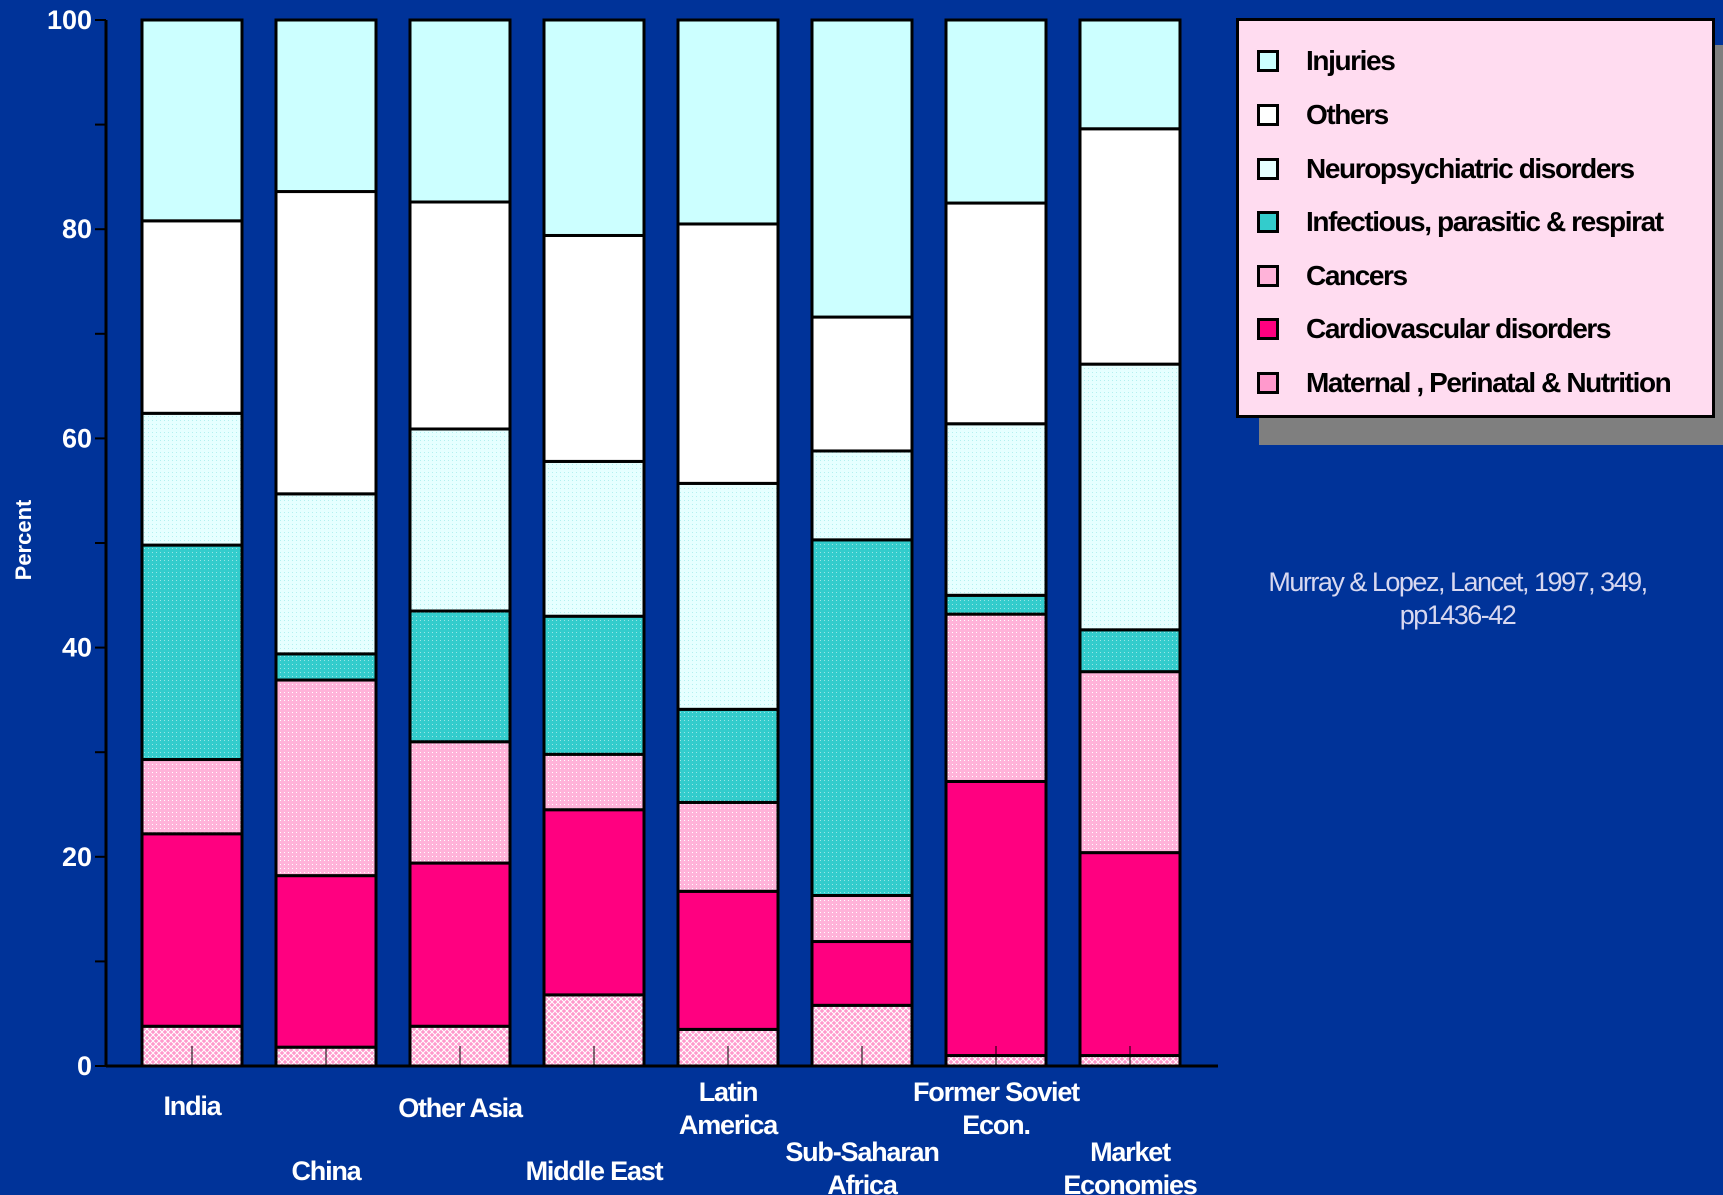  I want to click on legend-label: Neuropsychiatric disorders, so click(1470, 168).